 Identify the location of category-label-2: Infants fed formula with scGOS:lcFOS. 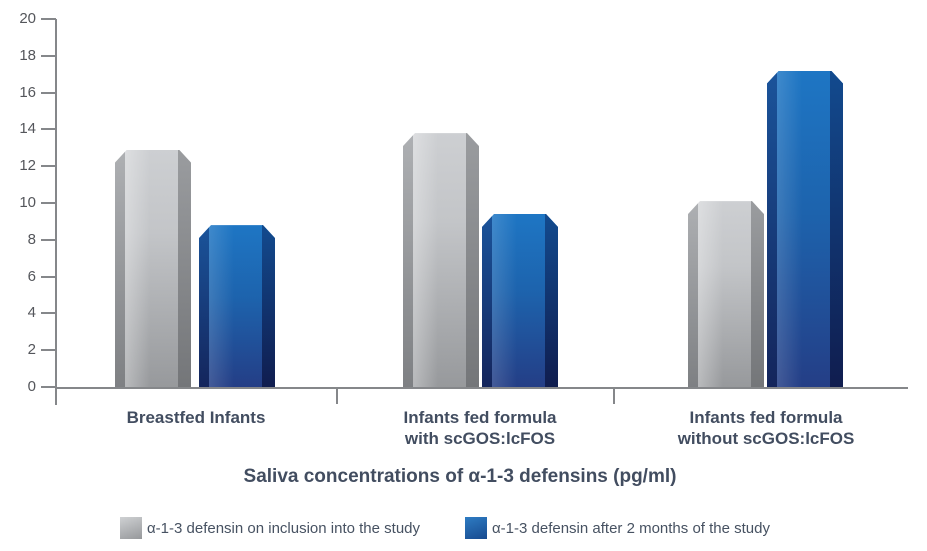
(479, 428).